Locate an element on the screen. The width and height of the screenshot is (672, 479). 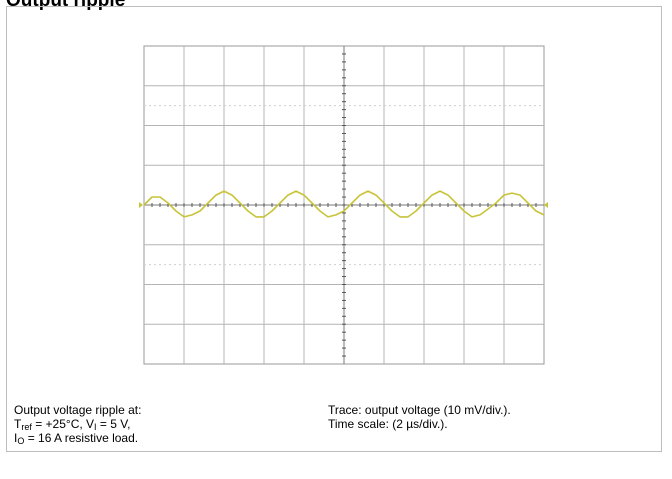
page-title: Output ripple is located at coordinates (66, 5).